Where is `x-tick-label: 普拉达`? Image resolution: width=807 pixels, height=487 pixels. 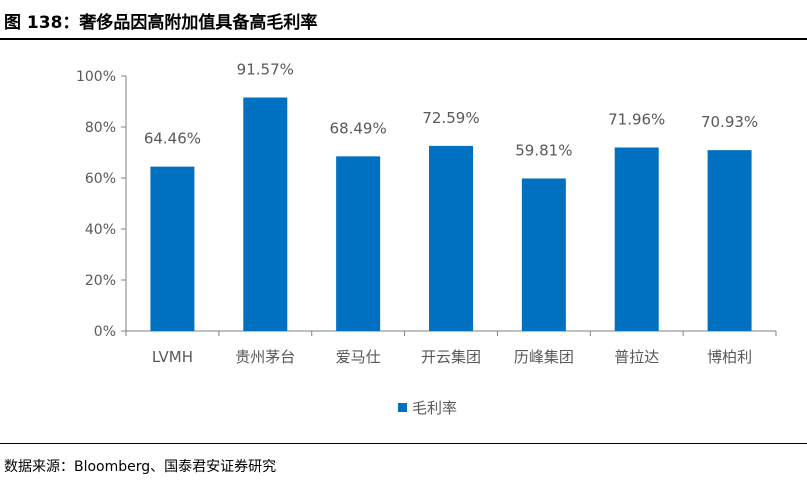
x-tick-label: 普拉达 is located at coordinates (636, 357).